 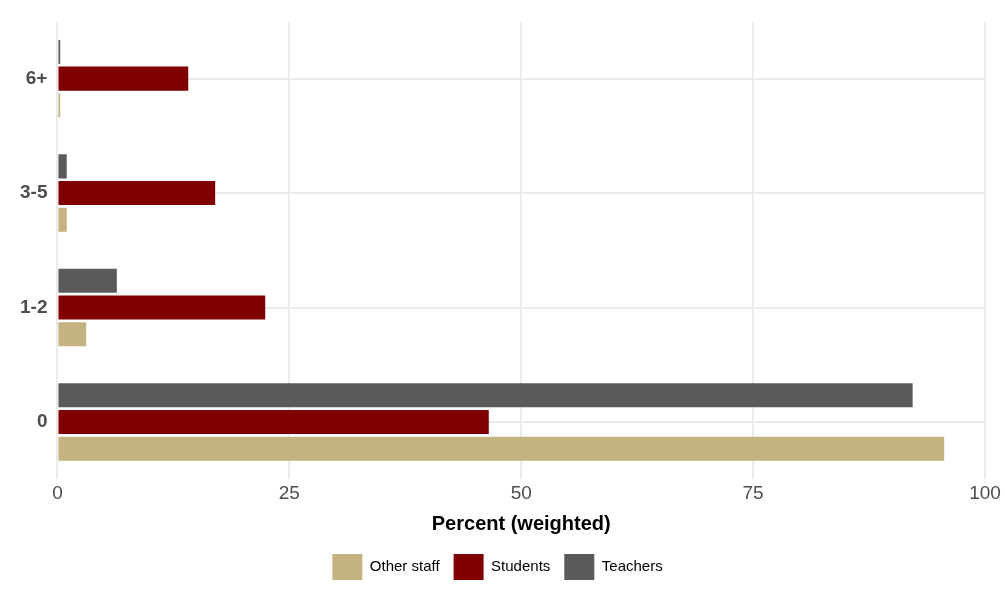 What do you see at coordinates (33, 192) in the screenshot?
I see `y-tick-label: 3-5` at bounding box center [33, 192].